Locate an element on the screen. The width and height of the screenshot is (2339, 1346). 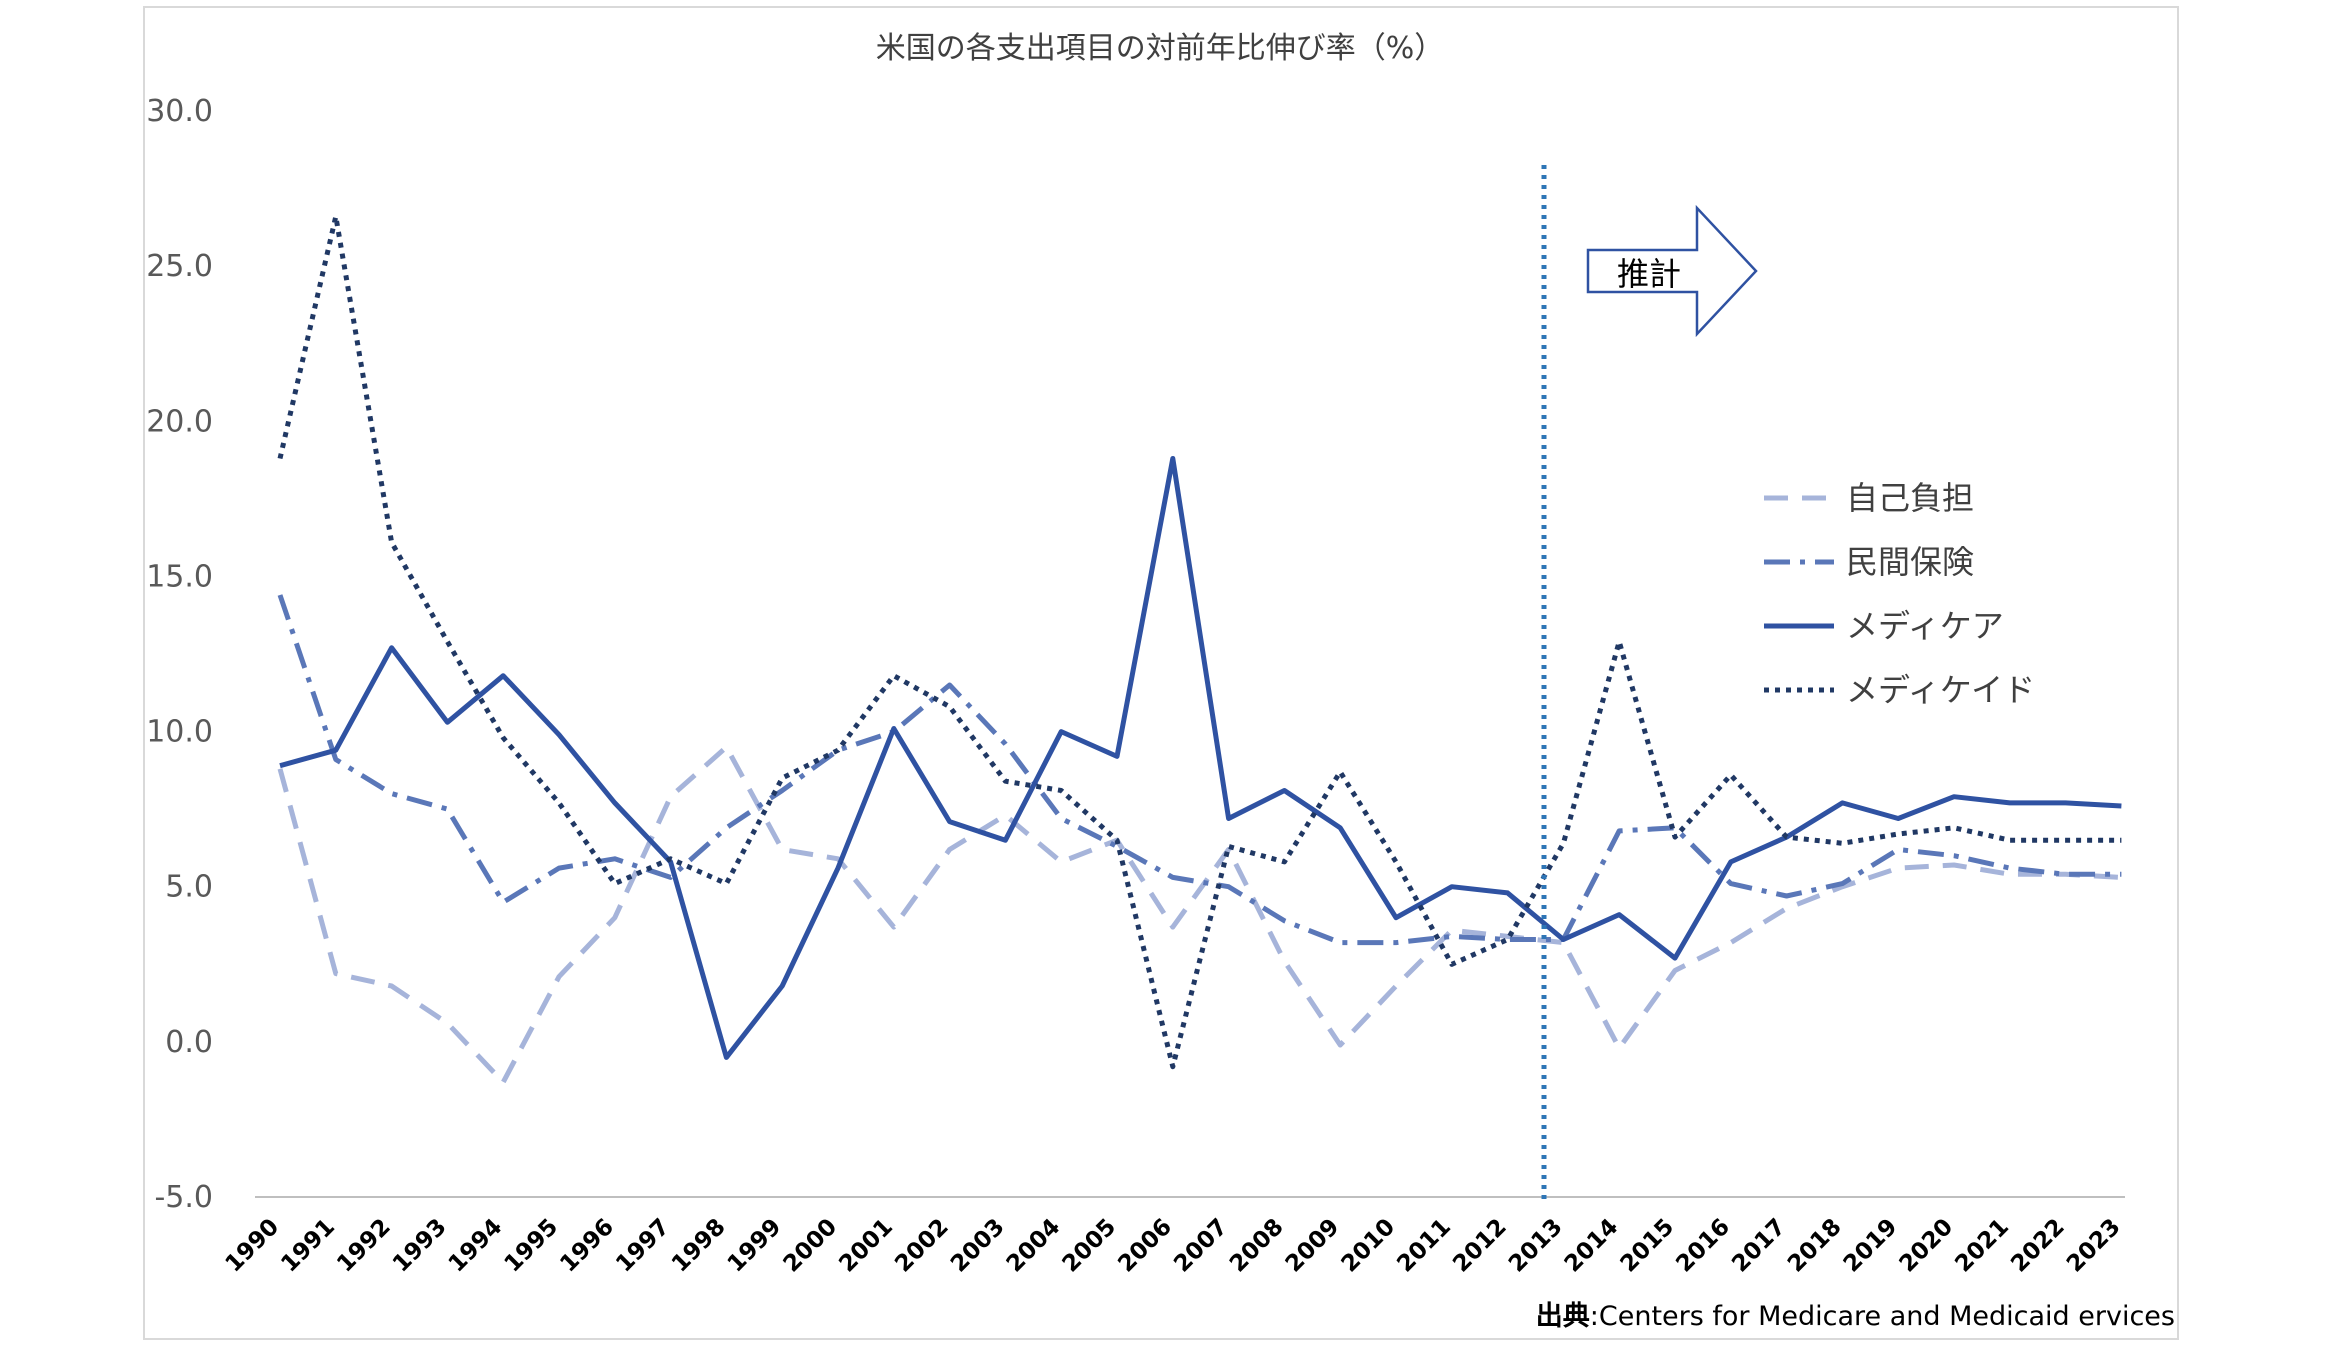
y-tick-label: 25.0 is located at coordinates (179, 266).